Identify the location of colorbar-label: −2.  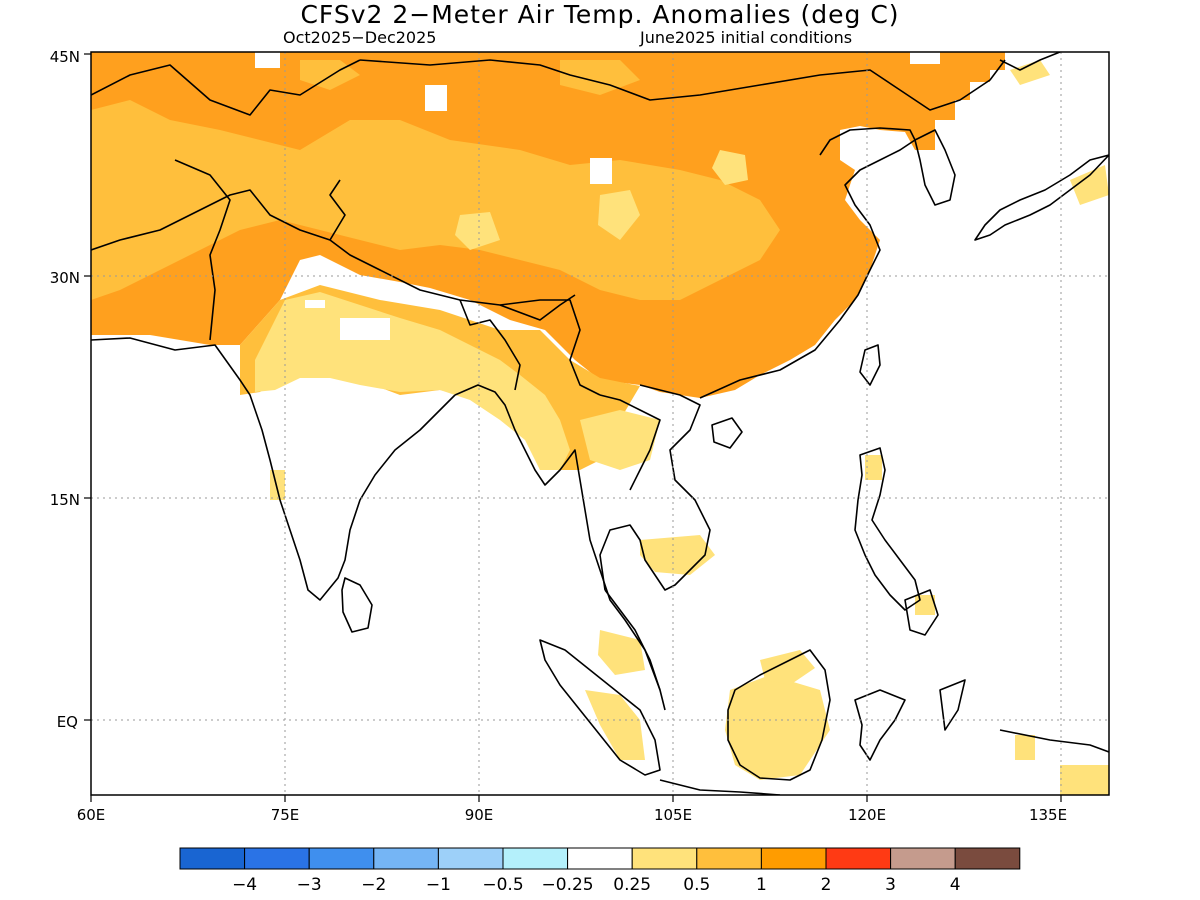
(373, 885).